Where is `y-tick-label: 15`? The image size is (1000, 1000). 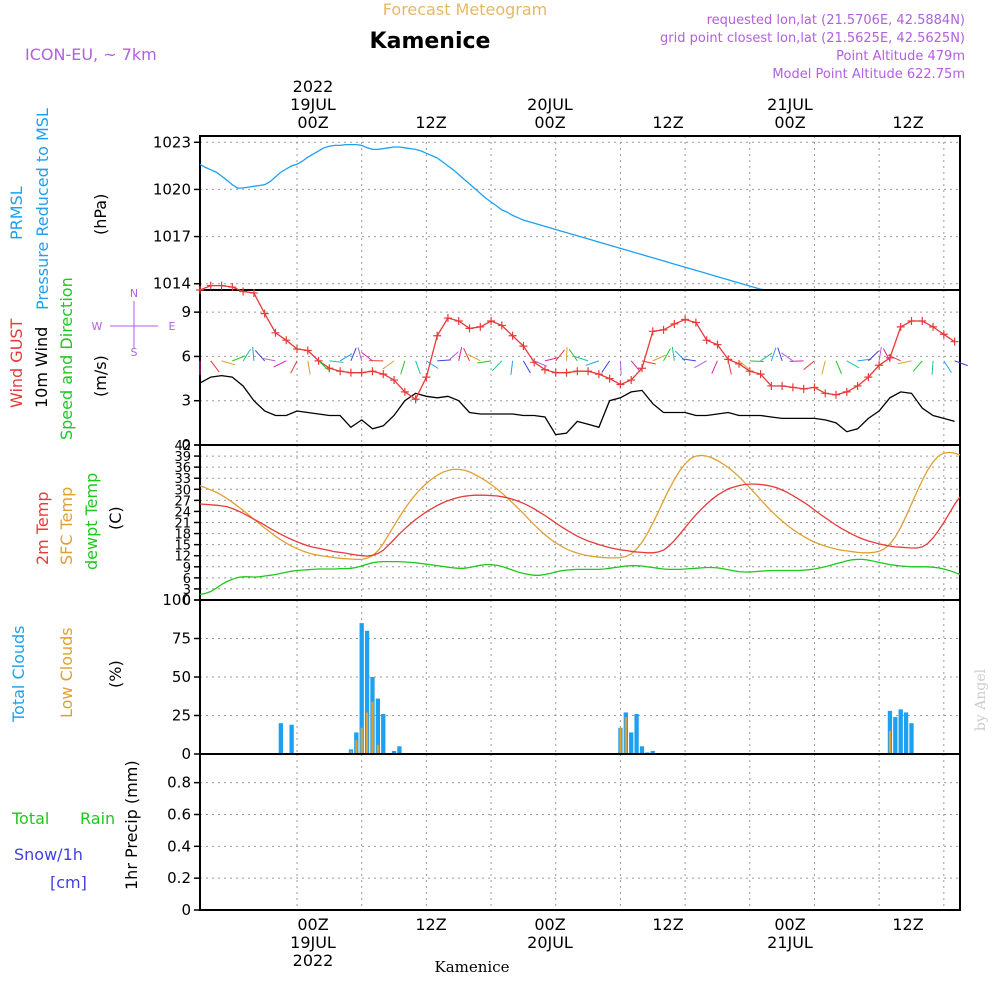
y-tick-label: 15 is located at coordinates (182, 546).